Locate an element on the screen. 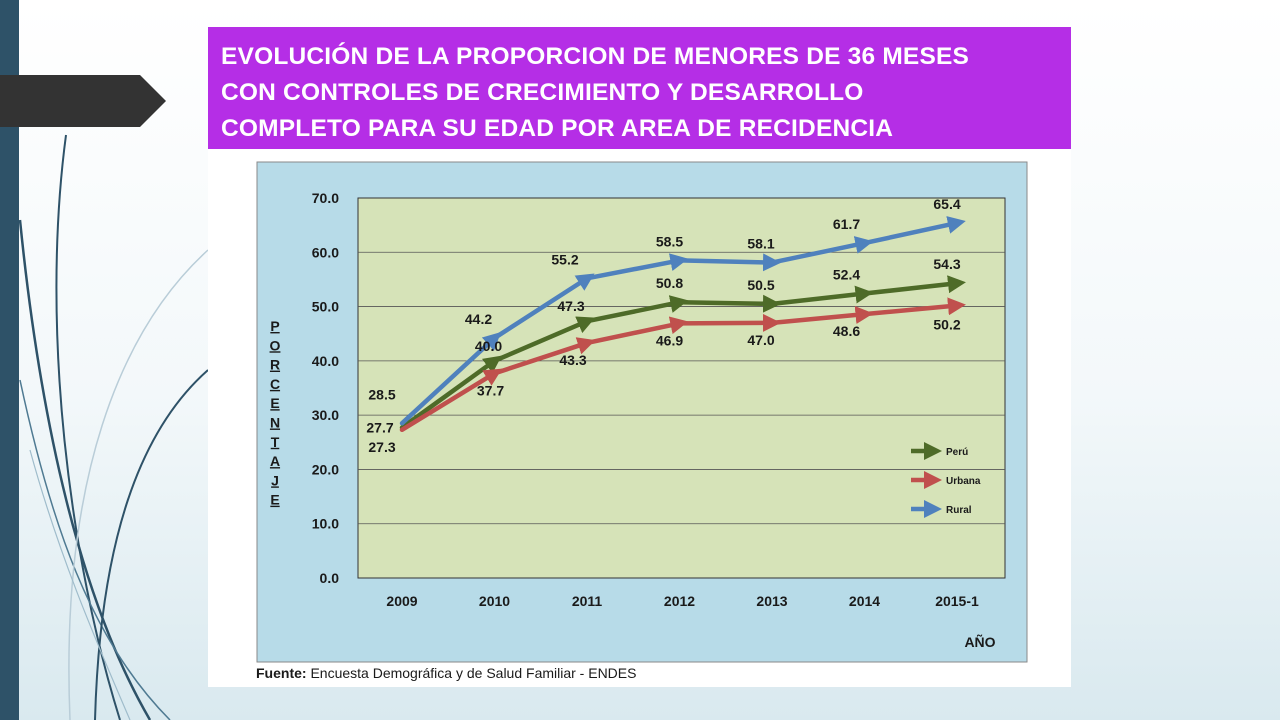 This screenshot has width=1280, height=720. data-label: 28.5 is located at coordinates (381, 394).